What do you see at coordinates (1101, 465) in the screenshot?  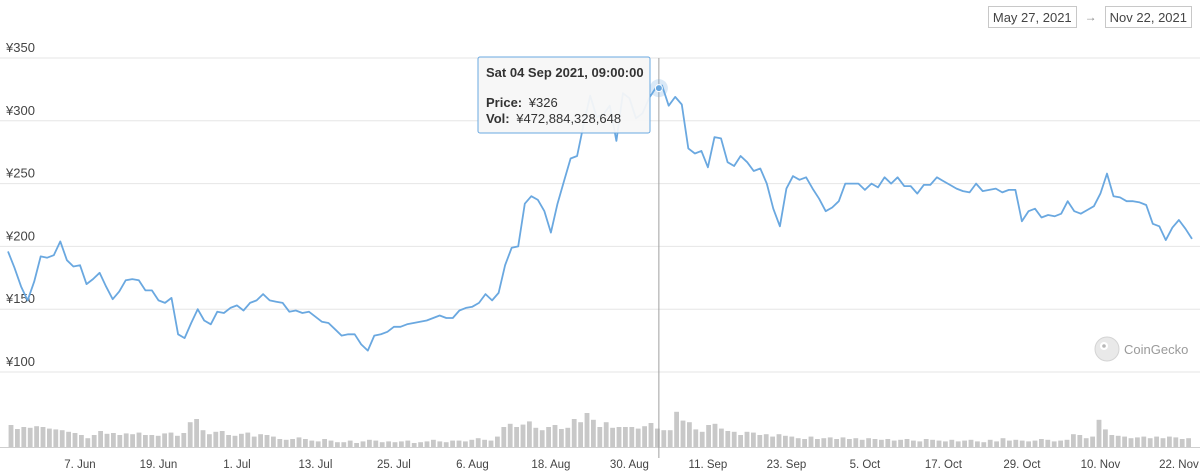 I see `x-tick-label: 10. Nov` at bounding box center [1101, 465].